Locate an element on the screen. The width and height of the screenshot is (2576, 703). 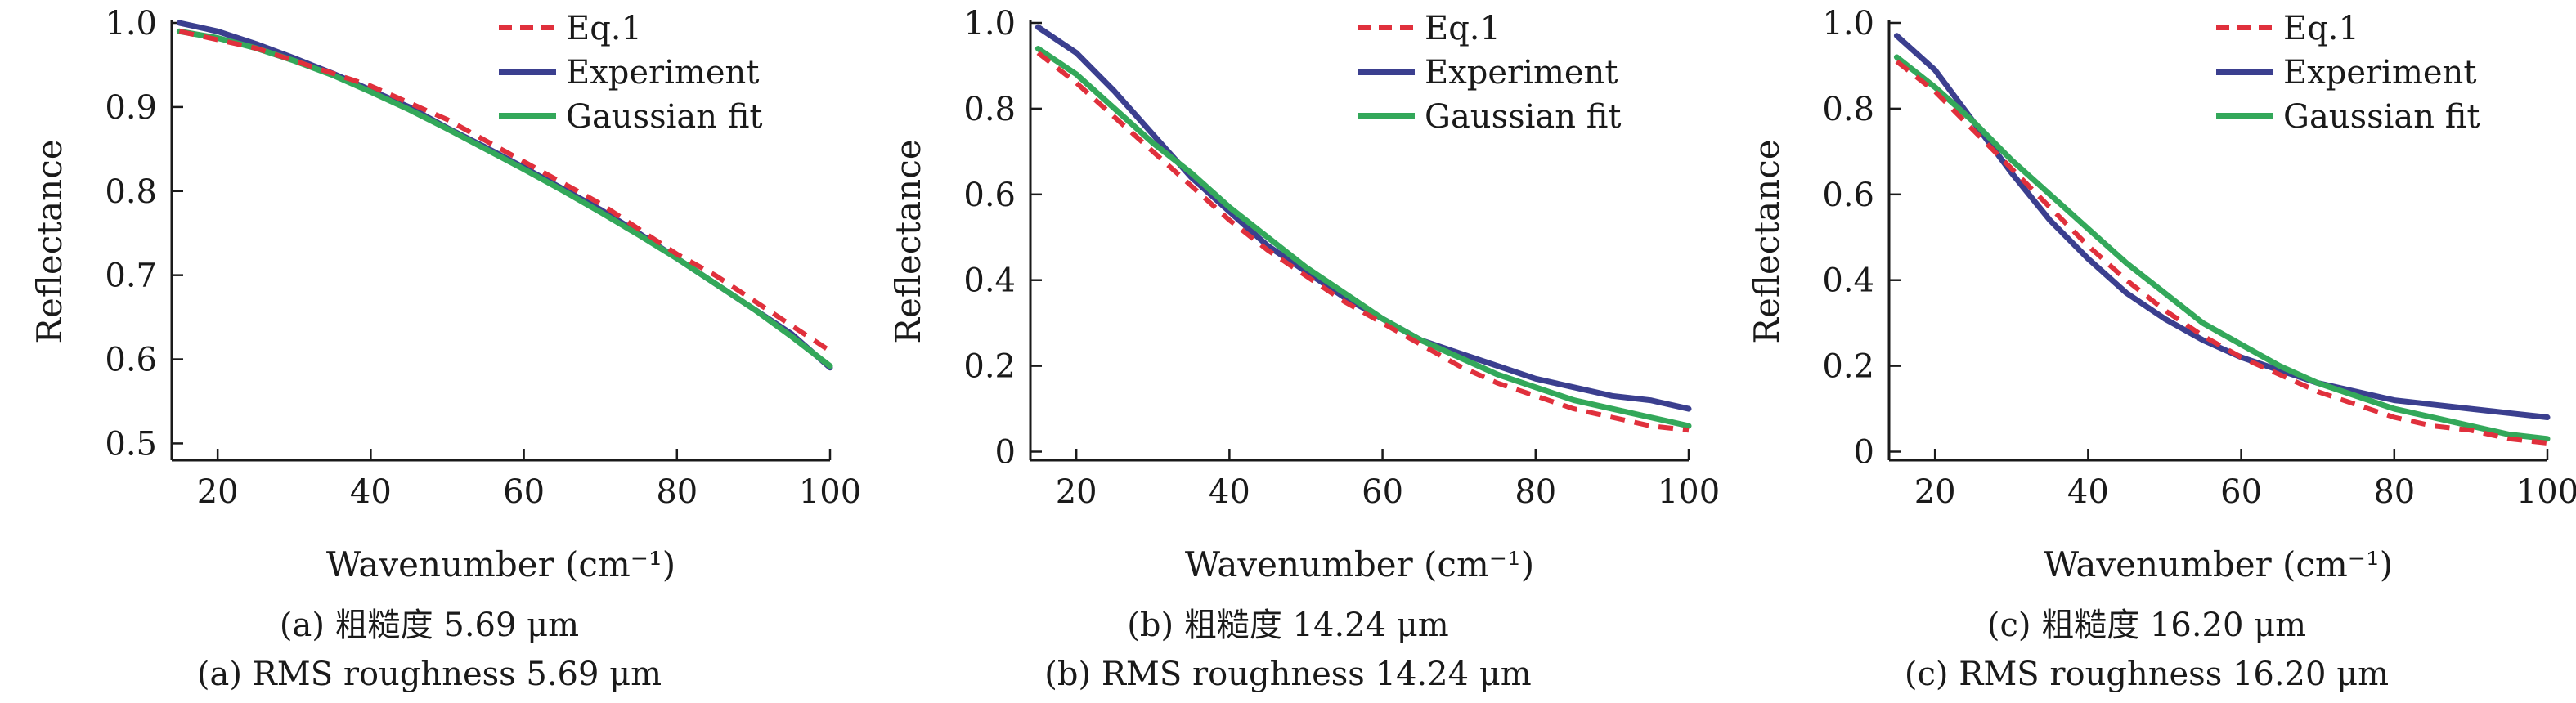
caption-cn-b: (b) 粗糙度 14.24 μm is located at coordinates (1288, 625).